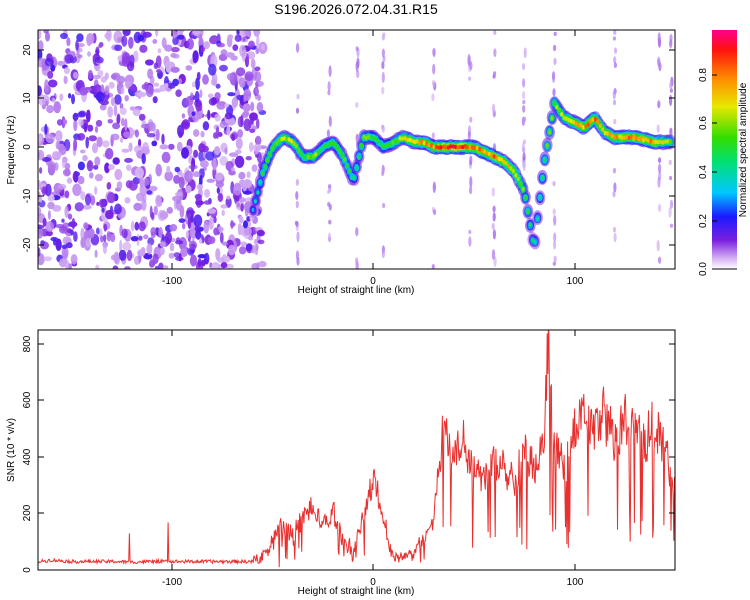 Image resolution: width=750 pixels, height=600 pixels. Describe the element at coordinates (153, 149) in the screenshot. I see `spectrogram-noise` at that location.